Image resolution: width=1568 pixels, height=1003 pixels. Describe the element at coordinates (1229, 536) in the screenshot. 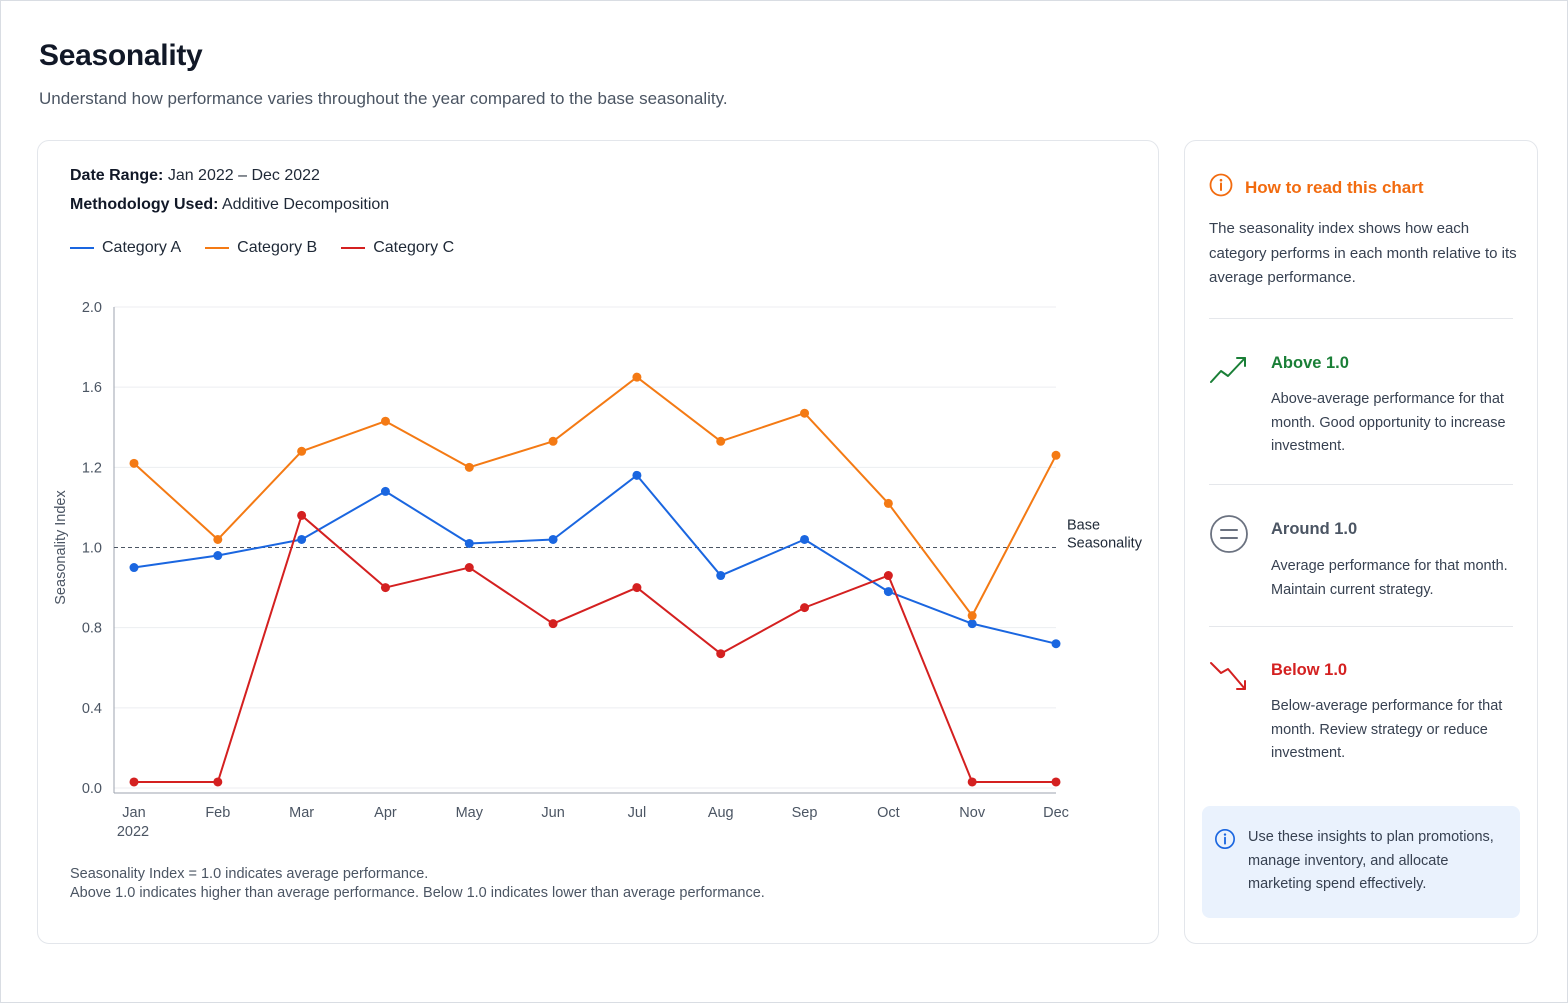

I see `equals-circle-icon` at that location.